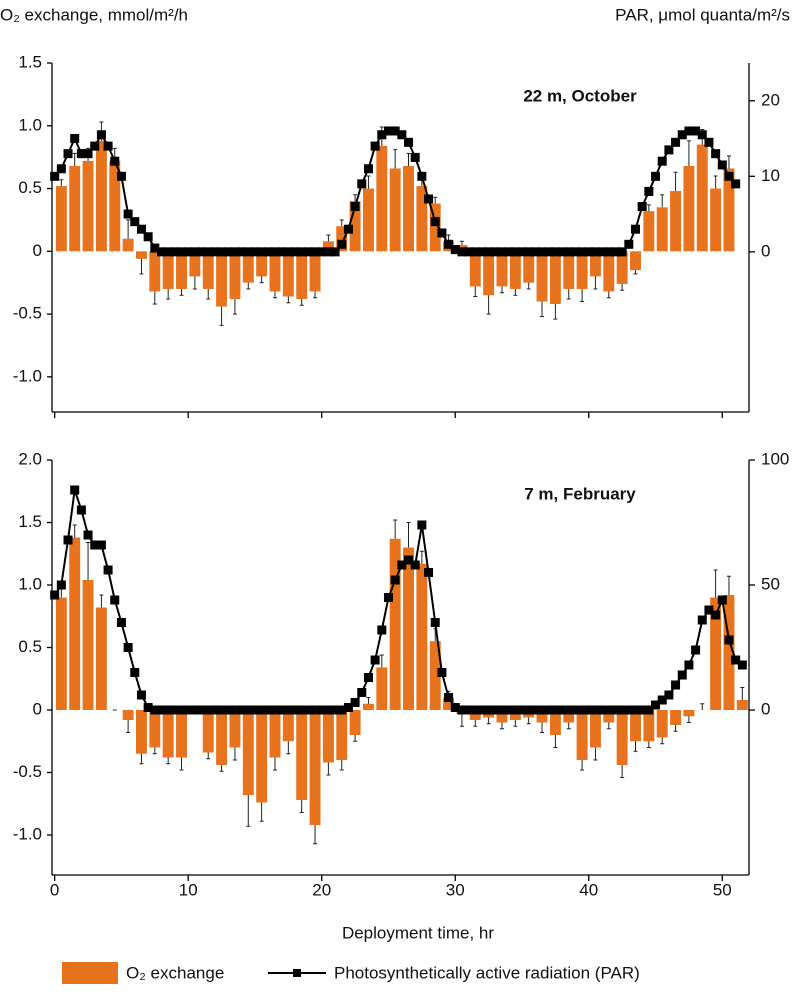 Image resolution: width=800 pixels, height=992 pixels. Describe the element at coordinates (27, 313) in the screenshot. I see `y-tick-label: -0.5` at that location.